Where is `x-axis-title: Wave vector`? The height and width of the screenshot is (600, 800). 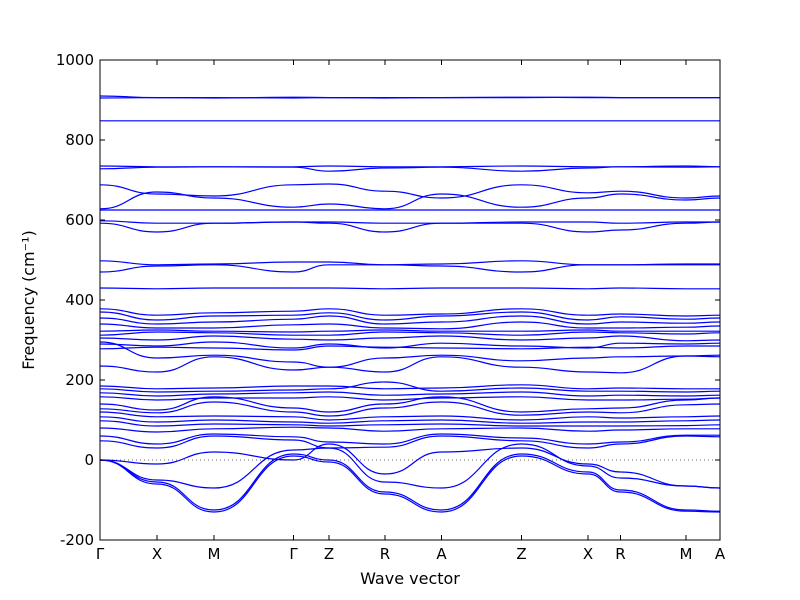 x-axis-title: Wave vector is located at coordinates (410, 578).